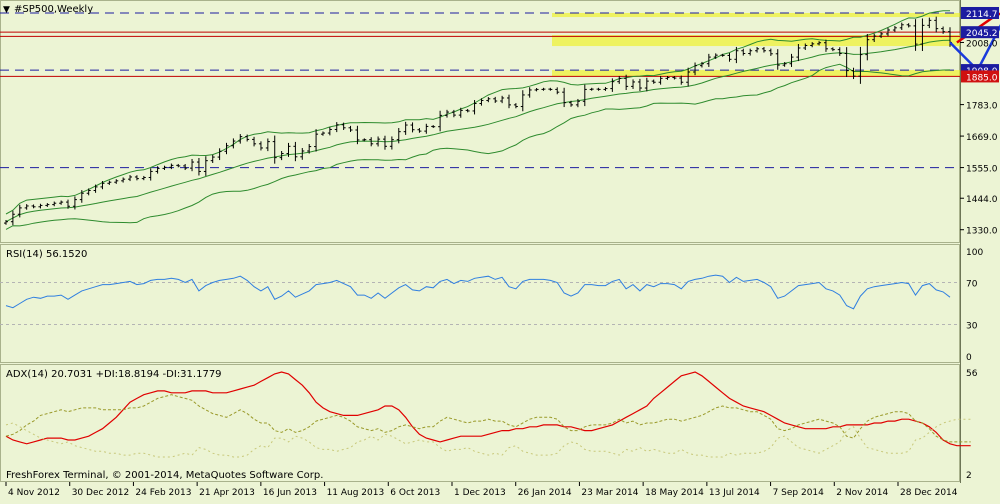 The height and width of the screenshot is (504, 1000). I want to click on x-axis-tick-label: 23 Mar 2014, so click(609, 493).